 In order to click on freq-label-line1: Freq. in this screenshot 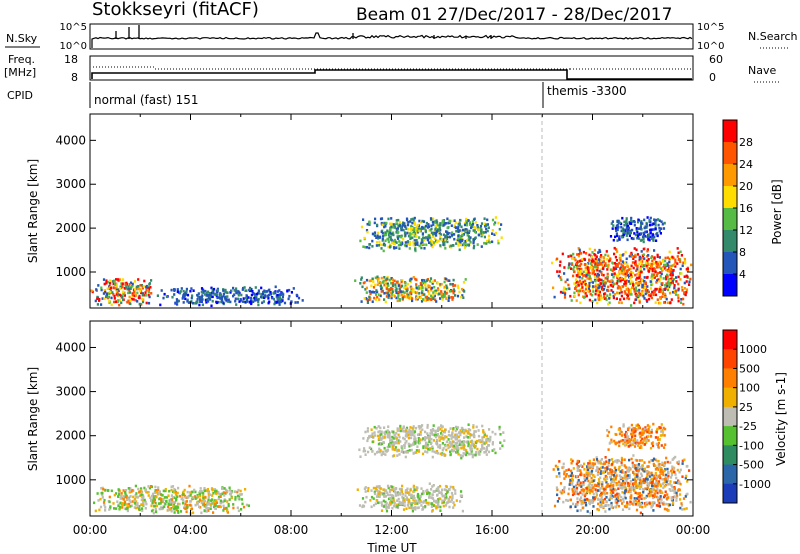, I will do `click(21, 59)`.